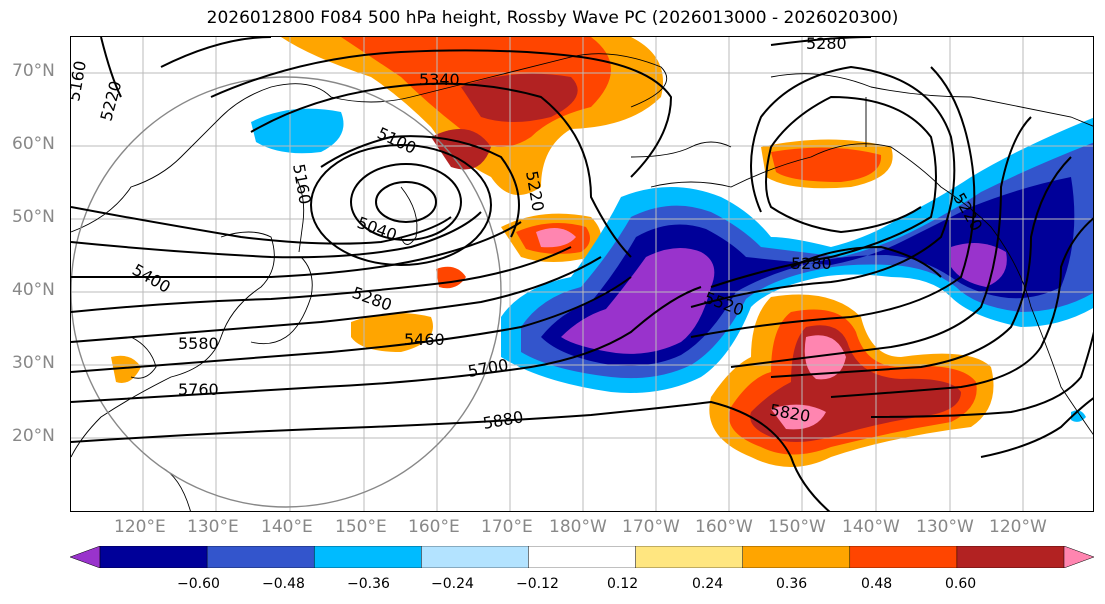 This screenshot has width=1105, height=604. I want to click on lon-label: 180°W, so click(578, 527).